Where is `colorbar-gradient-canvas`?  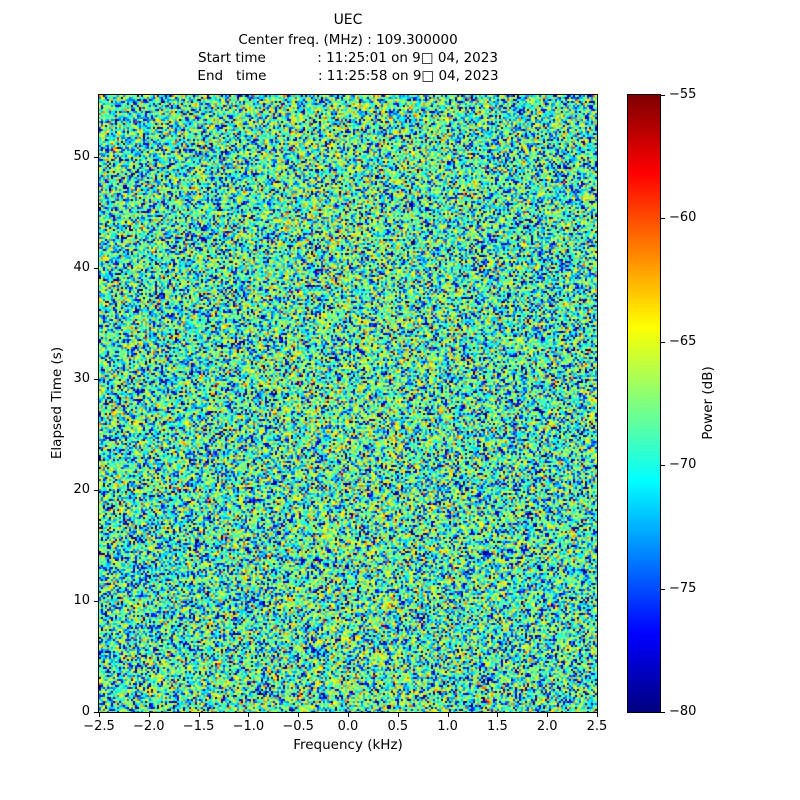
colorbar-gradient-canvas is located at coordinates (644, 403).